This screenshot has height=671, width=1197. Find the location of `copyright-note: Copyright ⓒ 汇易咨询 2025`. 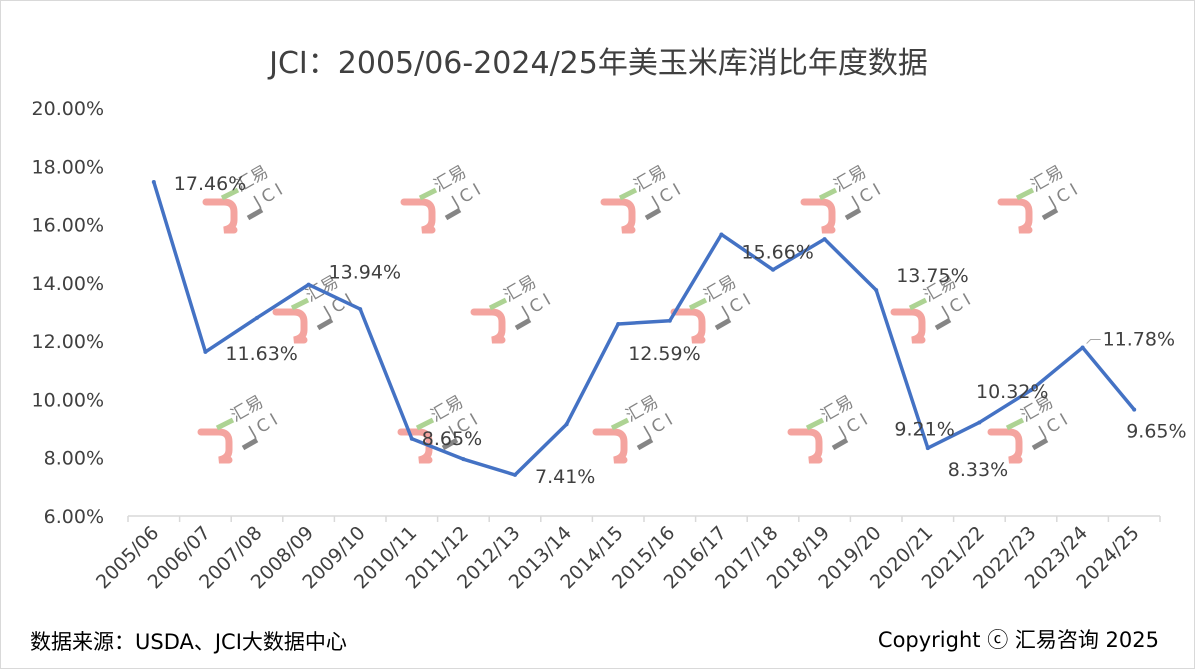

copyright-note: Copyright ⓒ 汇易咨询 2025 is located at coordinates (1018, 640).